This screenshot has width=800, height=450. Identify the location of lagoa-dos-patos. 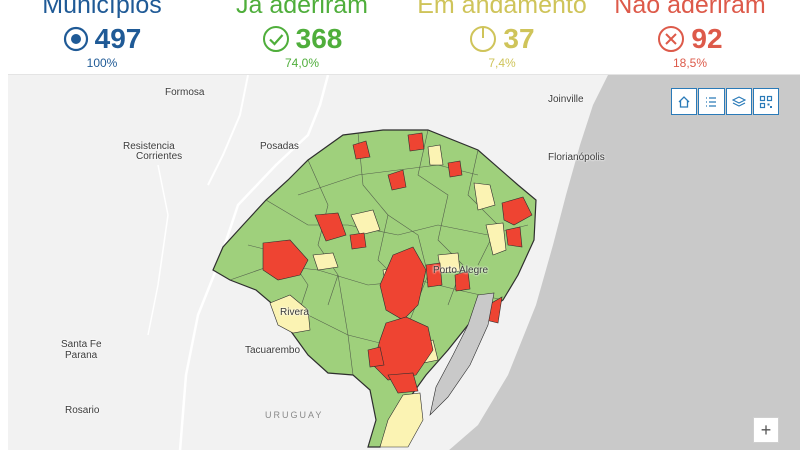
(462, 354).